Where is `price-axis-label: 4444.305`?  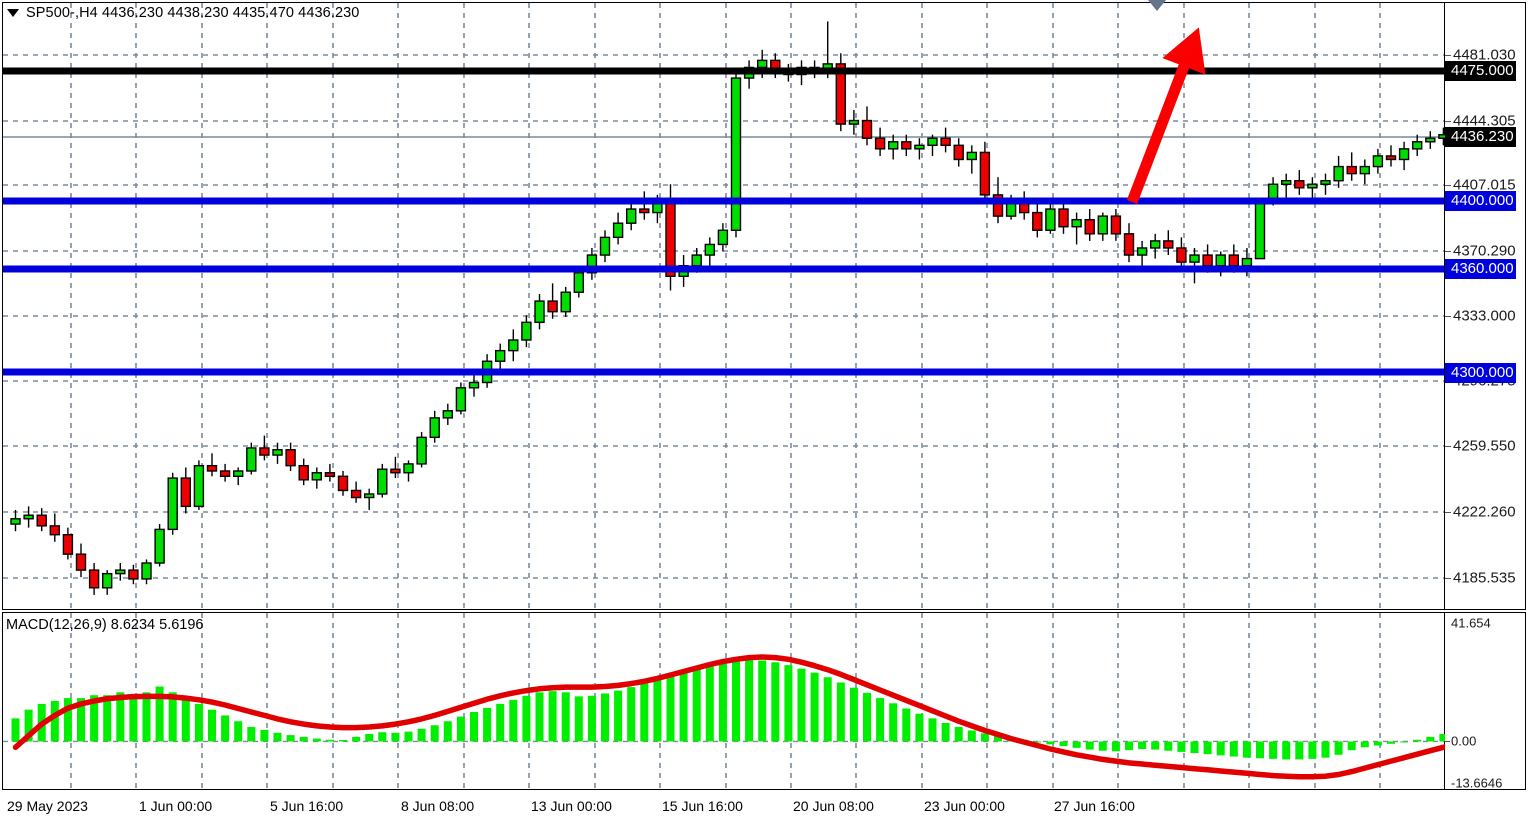
price-axis-label: 4444.305 is located at coordinates (1484, 121).